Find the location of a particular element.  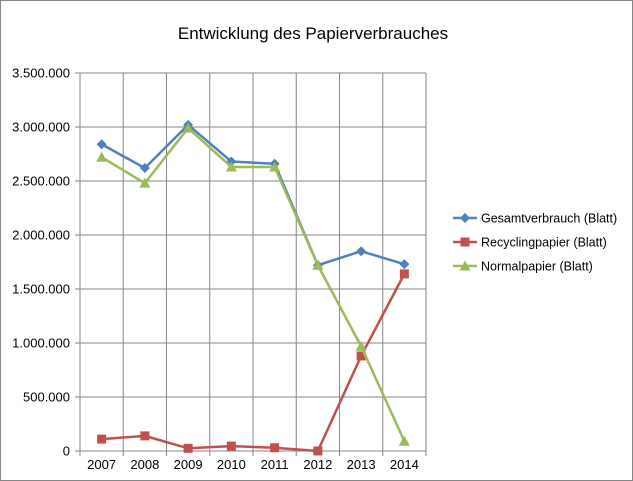

y-tick-label: 1.500.000 is located at coordinates (41, 289).